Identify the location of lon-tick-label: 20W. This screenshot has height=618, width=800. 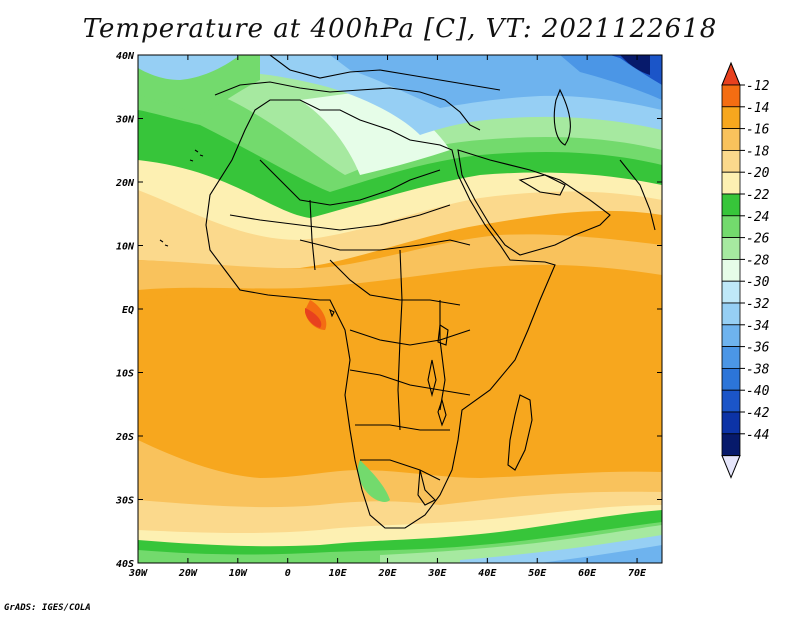
(188, 573).